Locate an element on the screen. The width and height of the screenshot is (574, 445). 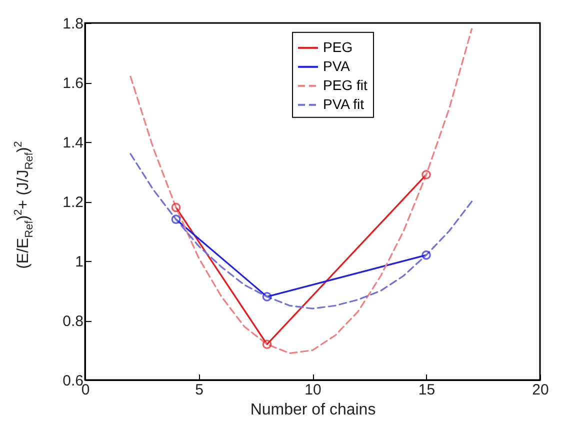
y-tick-label: 0.8 is located at coordinates (73, 321).